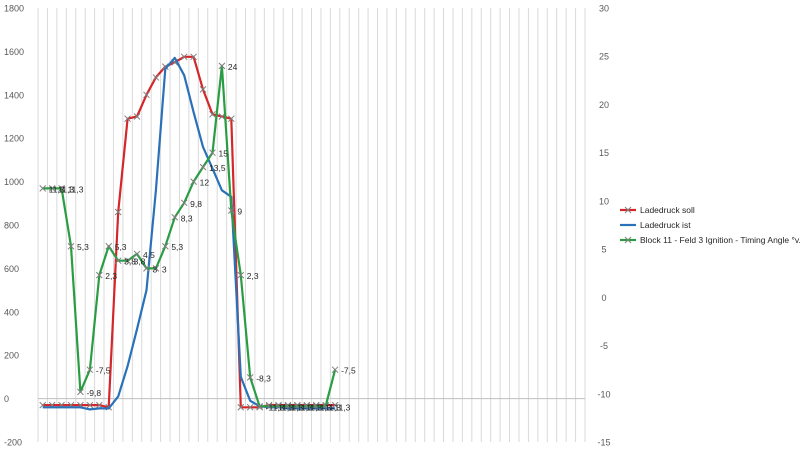 This screenshot has width=800, height=454. What do you see at coordinates (13, 443) in the screenshot?
I see `y-left-tick-label: -200` at bounding box center [13, 443].